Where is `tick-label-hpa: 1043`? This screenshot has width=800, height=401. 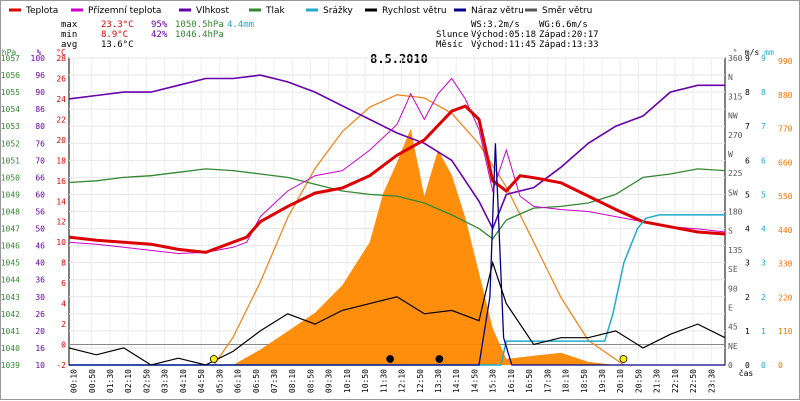
tick-label-hpa: 1043 is located at coordinates (10, 297).